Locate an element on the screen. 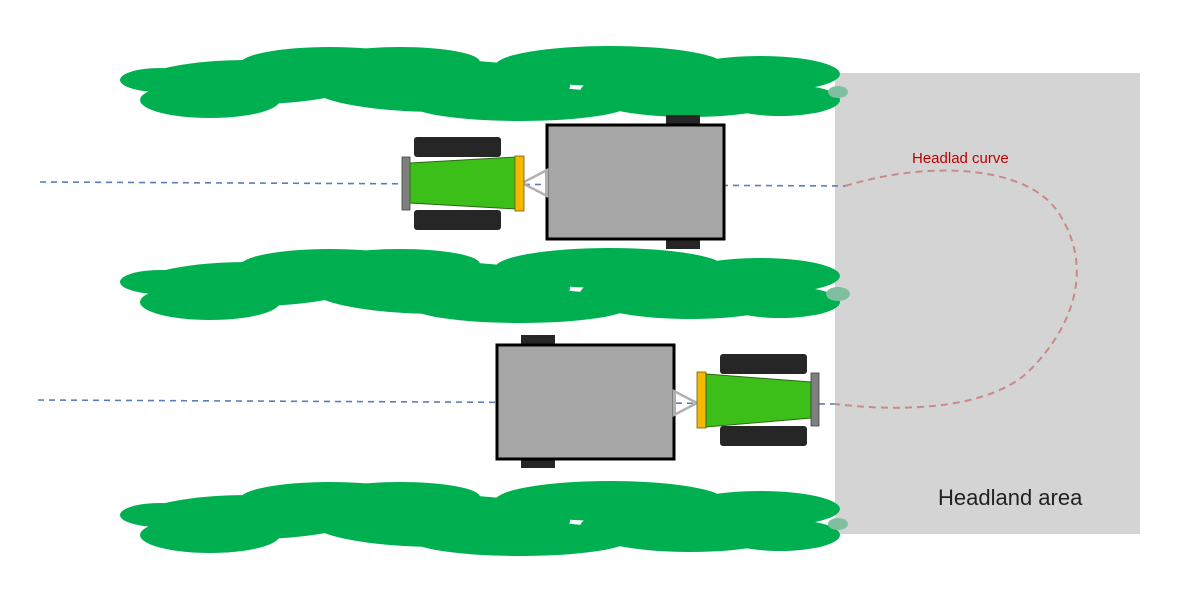 This screenshot has width=1186, height=597. crop-row-edges is located at coordinates (838, 308).